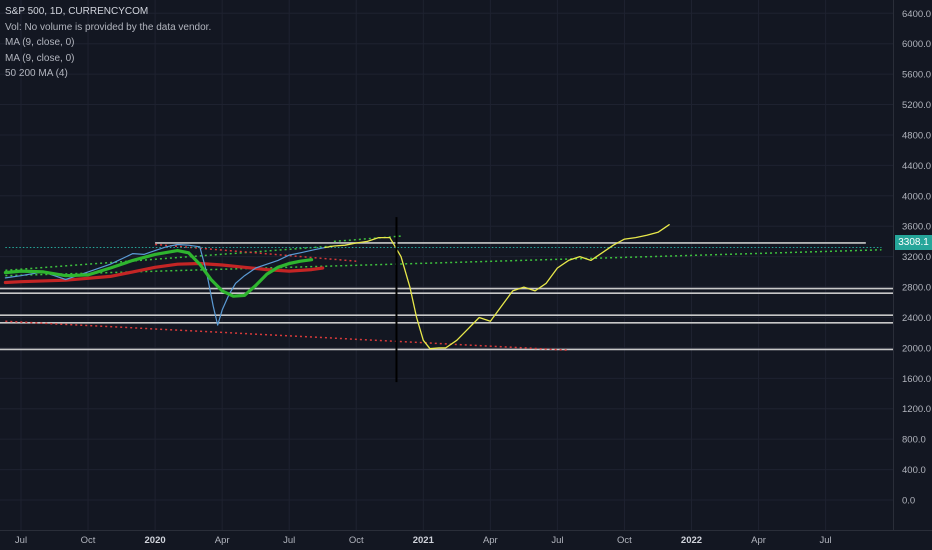 This screenshot has height=550, width=932. Describe the element at coordinates (164, 273) in the screenshot. I see `ma-red-line` at that location.